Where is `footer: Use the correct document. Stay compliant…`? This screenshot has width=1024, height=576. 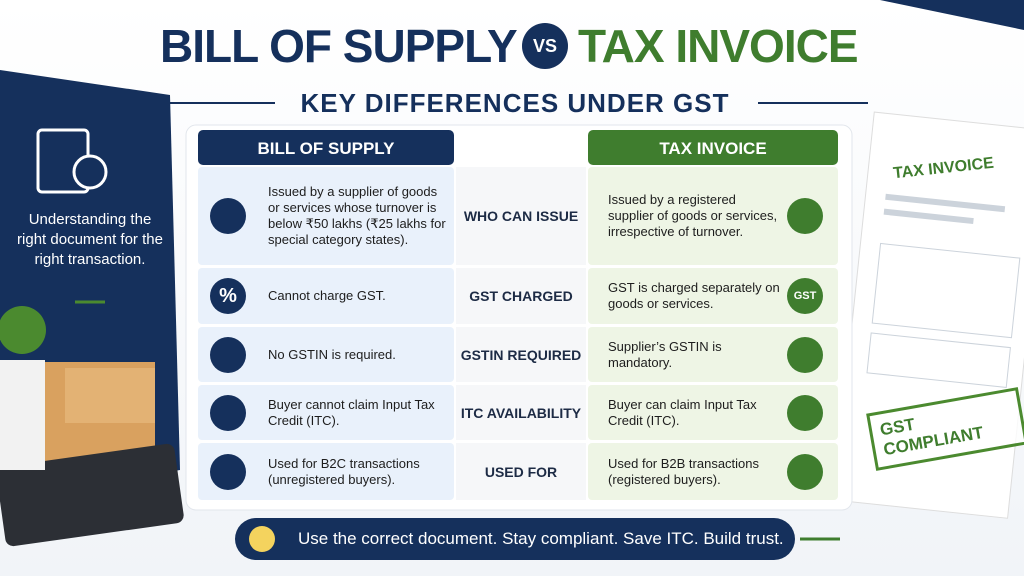 footer: Use the correct document. Stay compliant… is located at coordinates (541, 538).